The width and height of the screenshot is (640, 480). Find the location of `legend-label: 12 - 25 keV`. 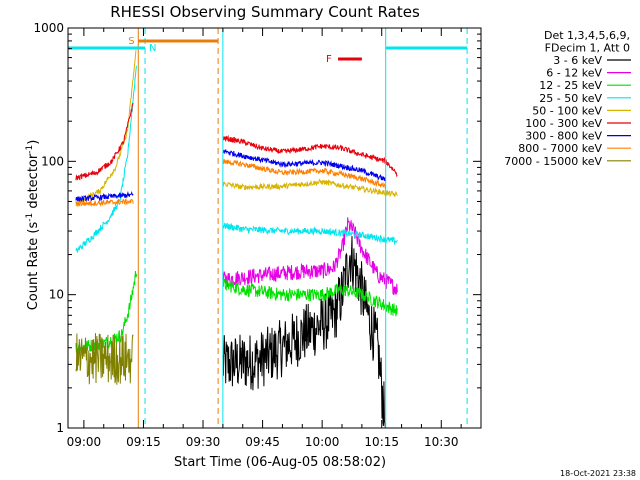

legend-label: 12 - 25 keV is located at coordinates (570, 85).